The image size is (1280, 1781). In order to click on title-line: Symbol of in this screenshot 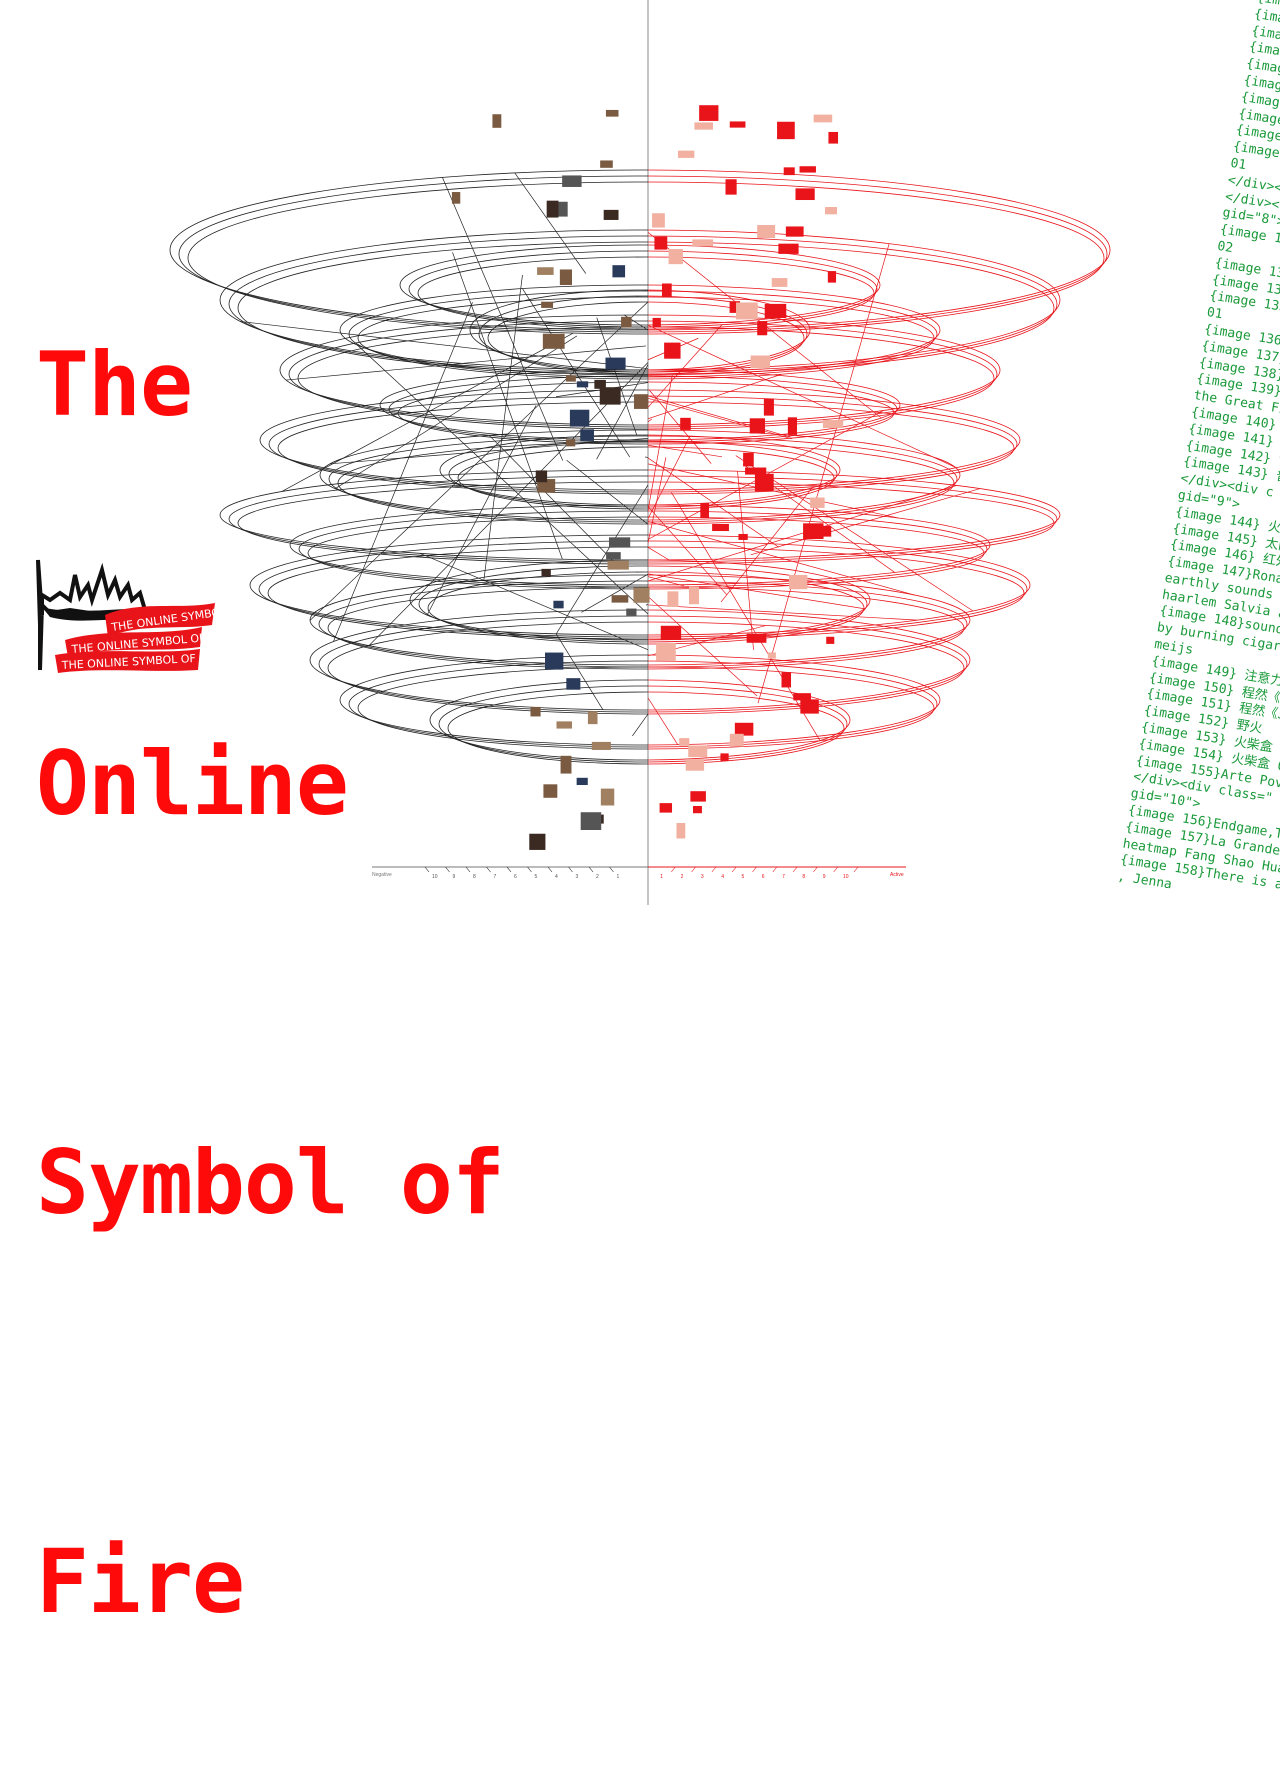, I will do `click(270, 1182)`.